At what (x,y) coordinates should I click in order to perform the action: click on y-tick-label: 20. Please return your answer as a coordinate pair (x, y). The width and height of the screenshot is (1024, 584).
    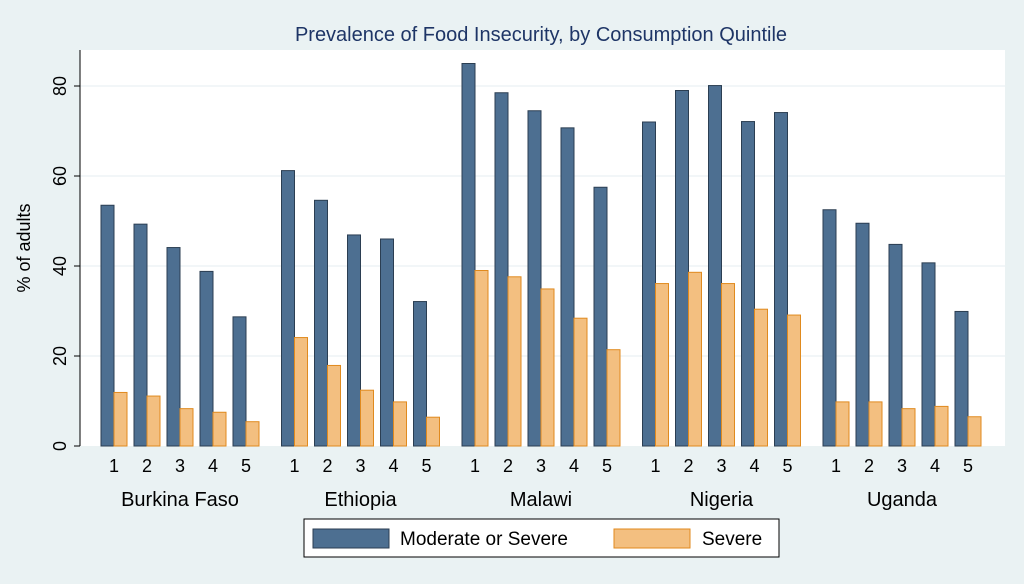
    Looking at the image, I should click on (60, 356).